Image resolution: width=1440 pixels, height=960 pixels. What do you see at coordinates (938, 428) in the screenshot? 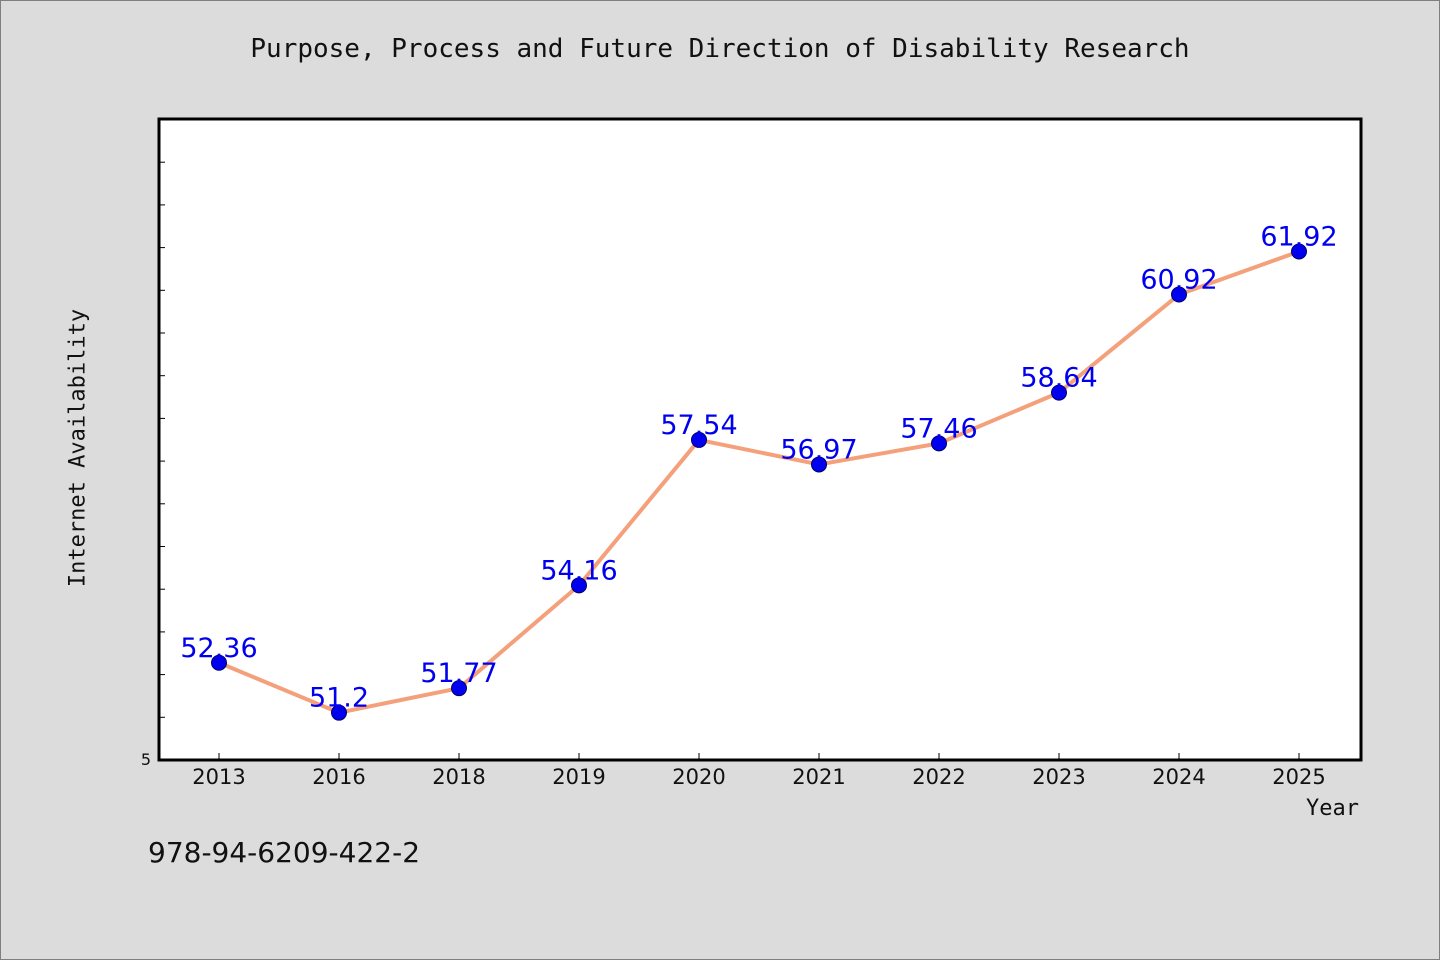
I see `data-label: 57.46` at bounding box center [938, 428].